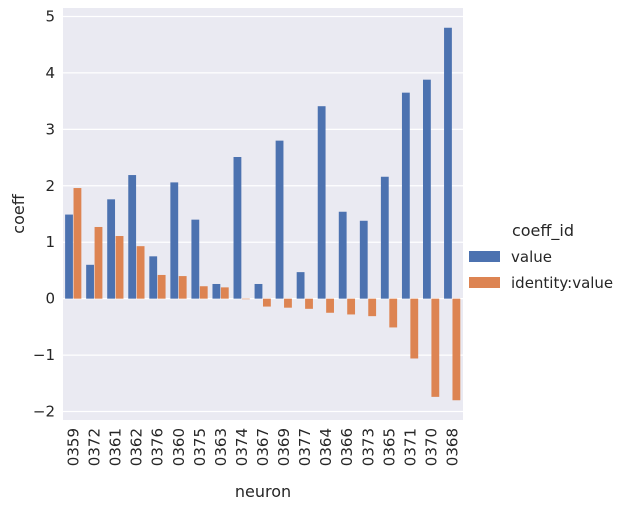 The height and width of the screenshot is (507, 628). I want to click on x-tick-label: 0369, so click(284, 447).